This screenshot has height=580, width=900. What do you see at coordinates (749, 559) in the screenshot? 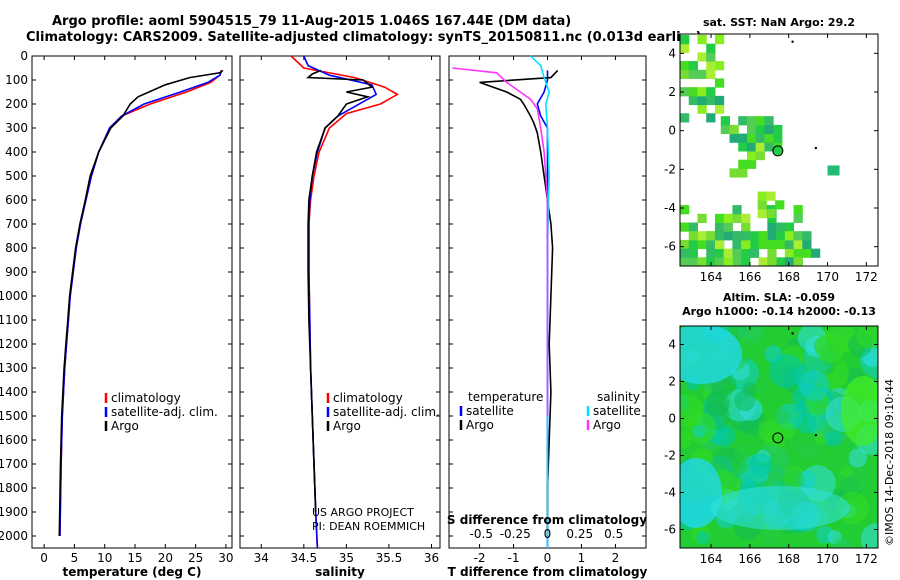
I see `map-x-tick-label: 166` at bounding box center [749, 559].